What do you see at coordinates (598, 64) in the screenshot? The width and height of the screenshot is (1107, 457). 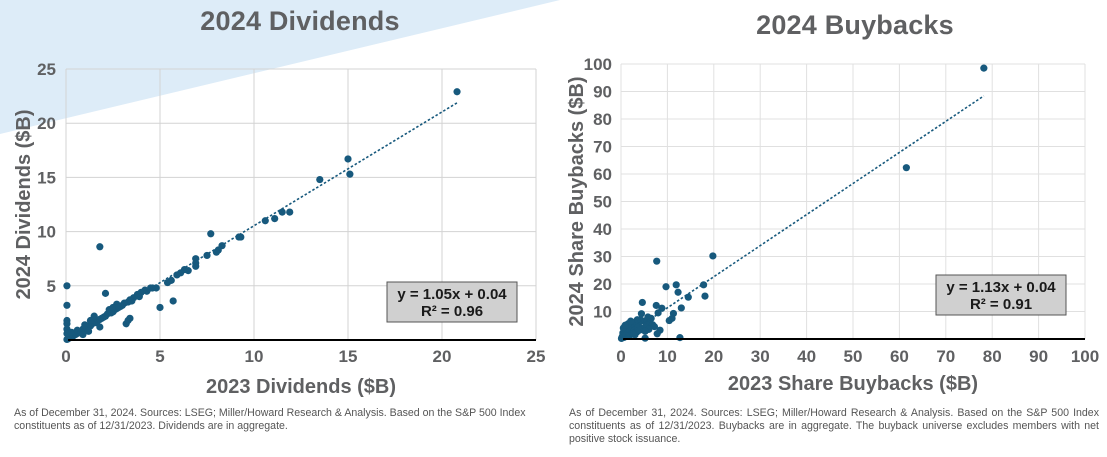 I see `buybacks-y-tick-label: 100` at bounding box center [598, 64].